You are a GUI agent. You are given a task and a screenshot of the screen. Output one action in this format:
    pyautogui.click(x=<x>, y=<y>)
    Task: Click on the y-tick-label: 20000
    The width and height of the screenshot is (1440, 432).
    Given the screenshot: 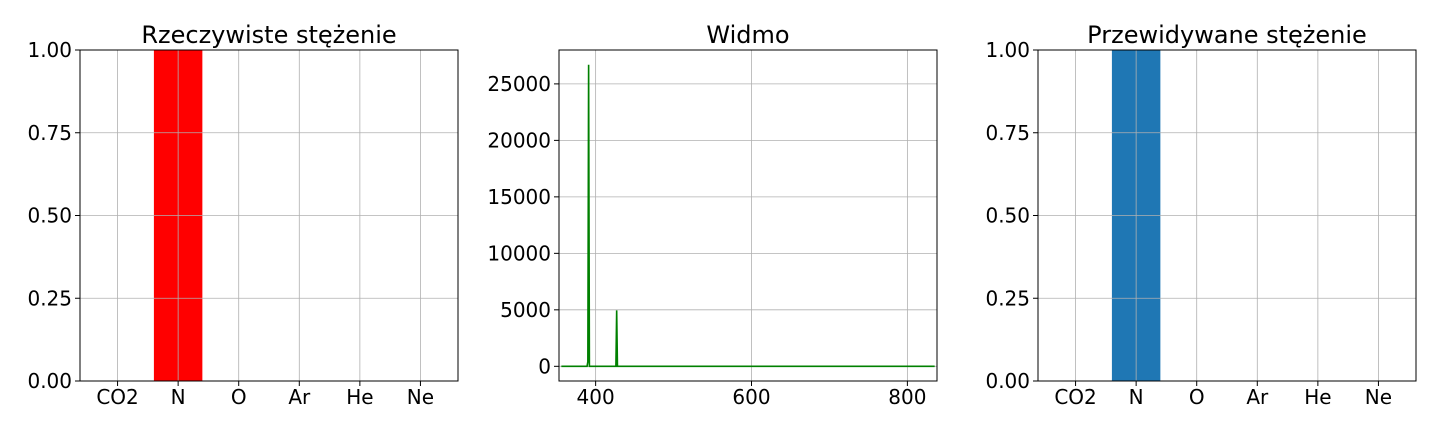 What is the action you would take?
    pyautogui.click(x=519, y=140)
    